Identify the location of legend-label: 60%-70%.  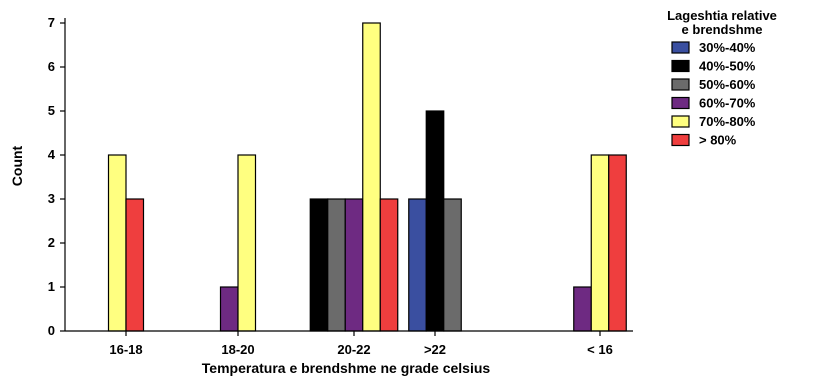
(727, 103).